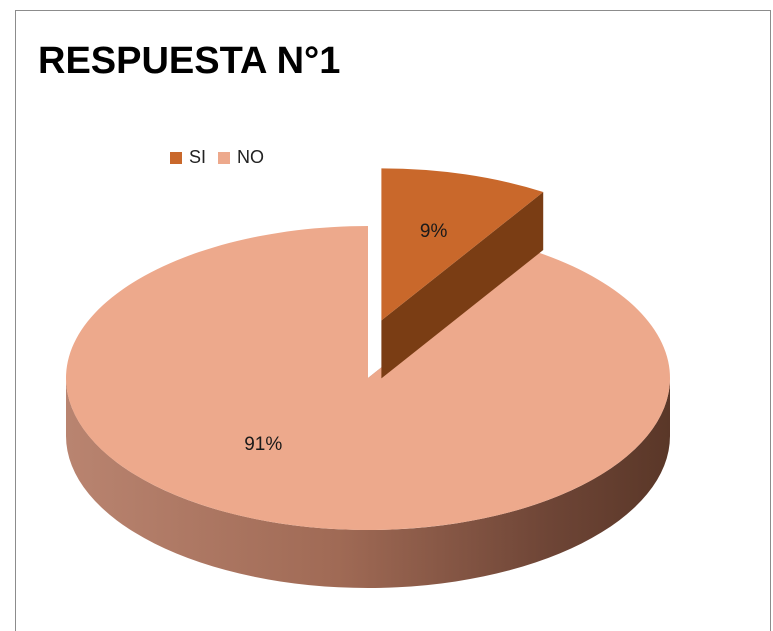  I want to click on data-label-si: 9%, so click(434, 231).